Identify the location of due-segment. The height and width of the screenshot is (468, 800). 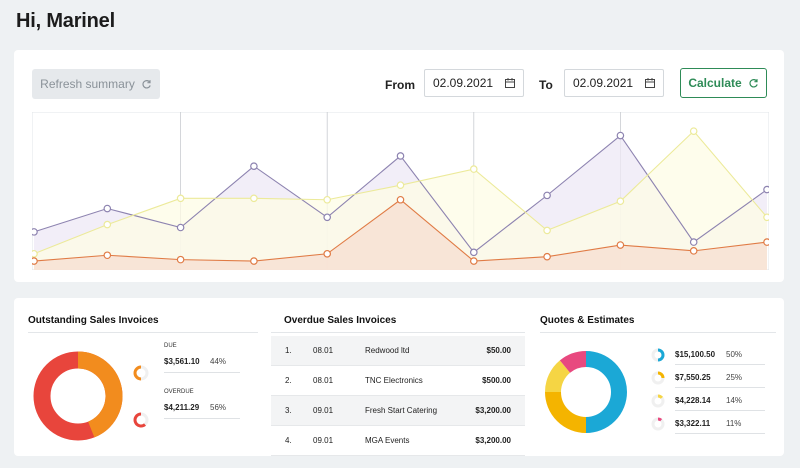
(100, 394).